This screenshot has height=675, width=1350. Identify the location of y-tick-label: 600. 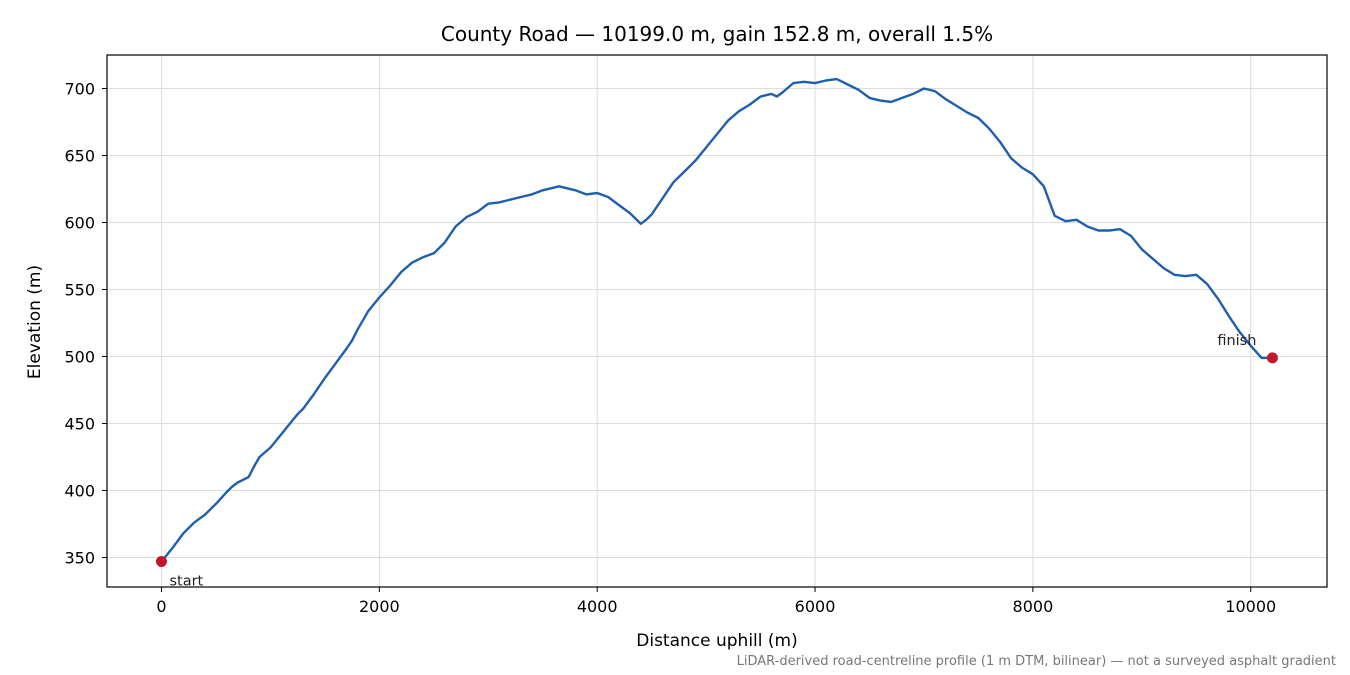
(79, 223).